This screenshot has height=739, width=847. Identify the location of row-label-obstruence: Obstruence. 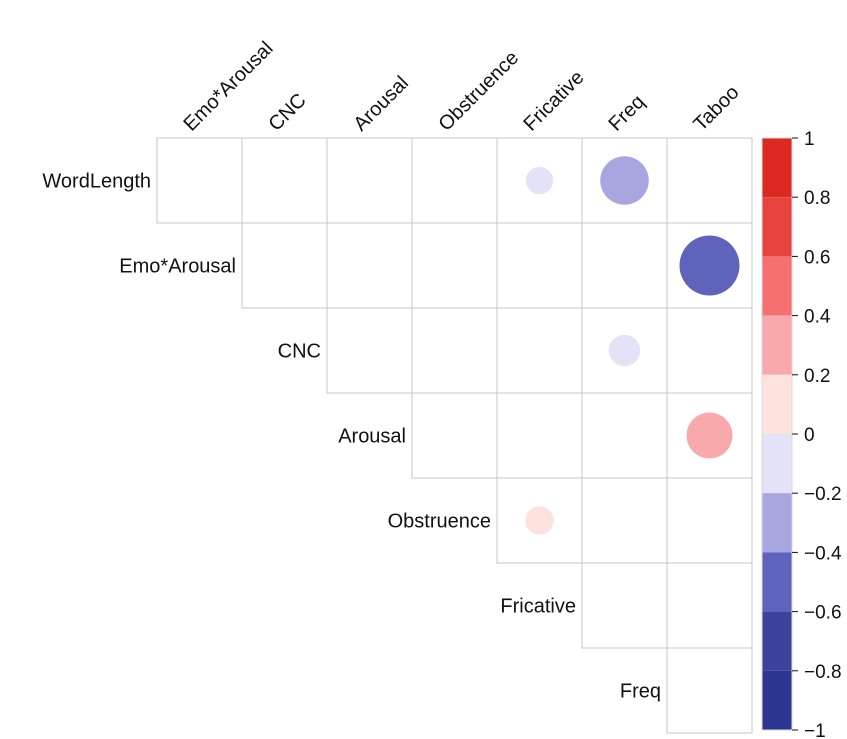
(439, 522).